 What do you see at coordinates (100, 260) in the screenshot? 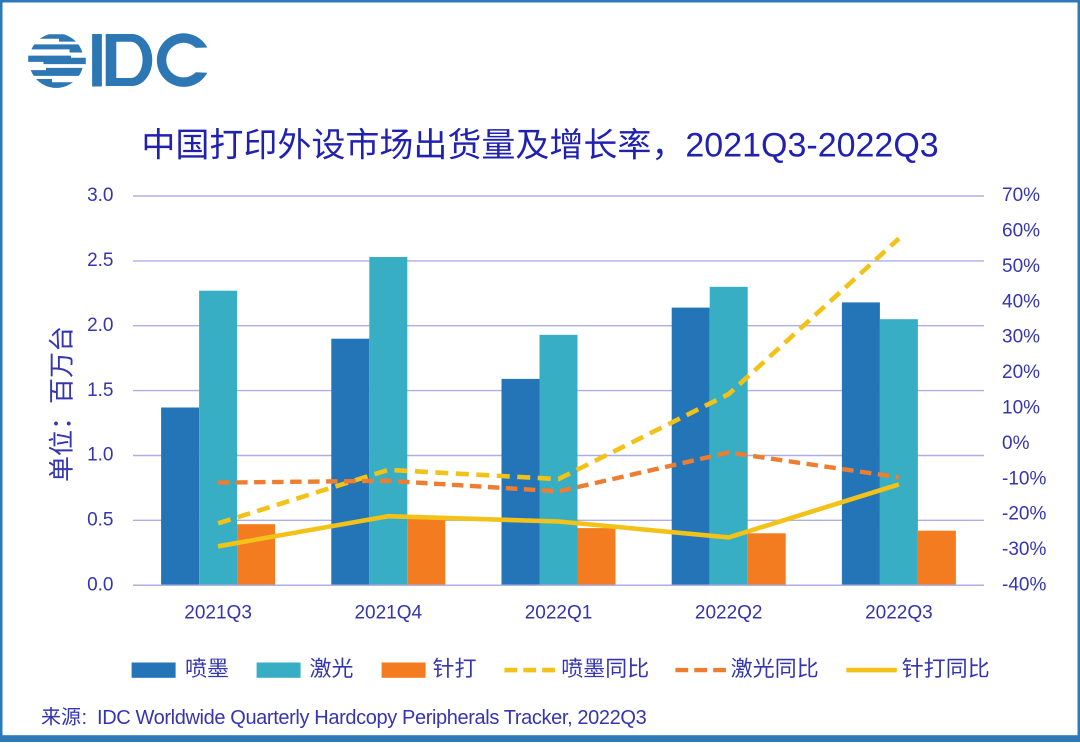
I see `svg-text: 2.5` at bounding box center [100, 260].